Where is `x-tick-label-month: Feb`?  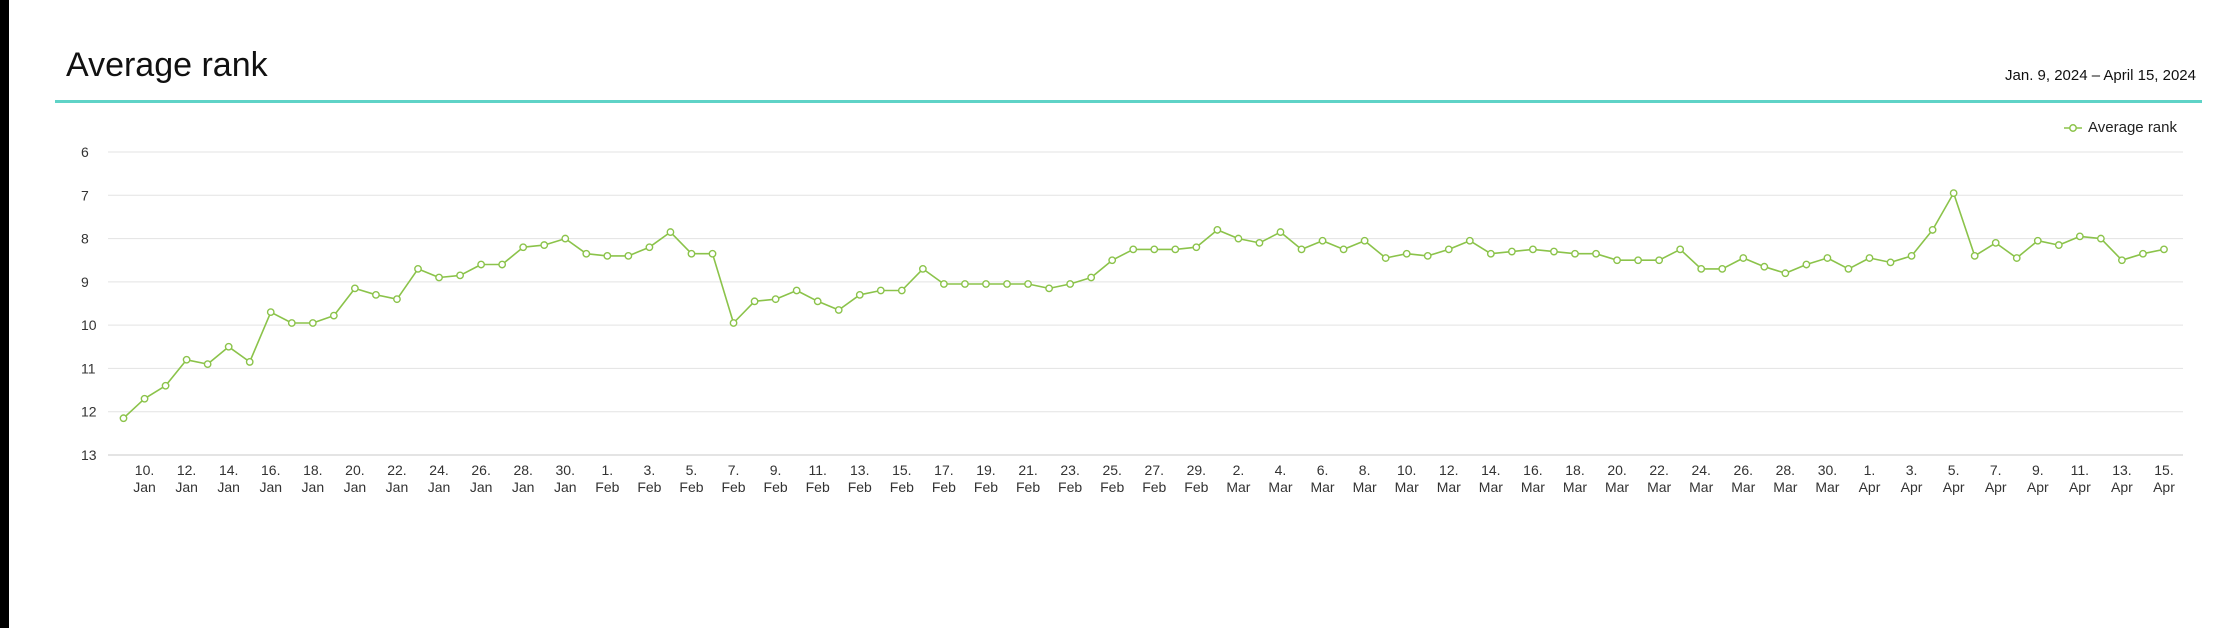
x-tick-label-month: Feb is located at coordinates (1070, 487).